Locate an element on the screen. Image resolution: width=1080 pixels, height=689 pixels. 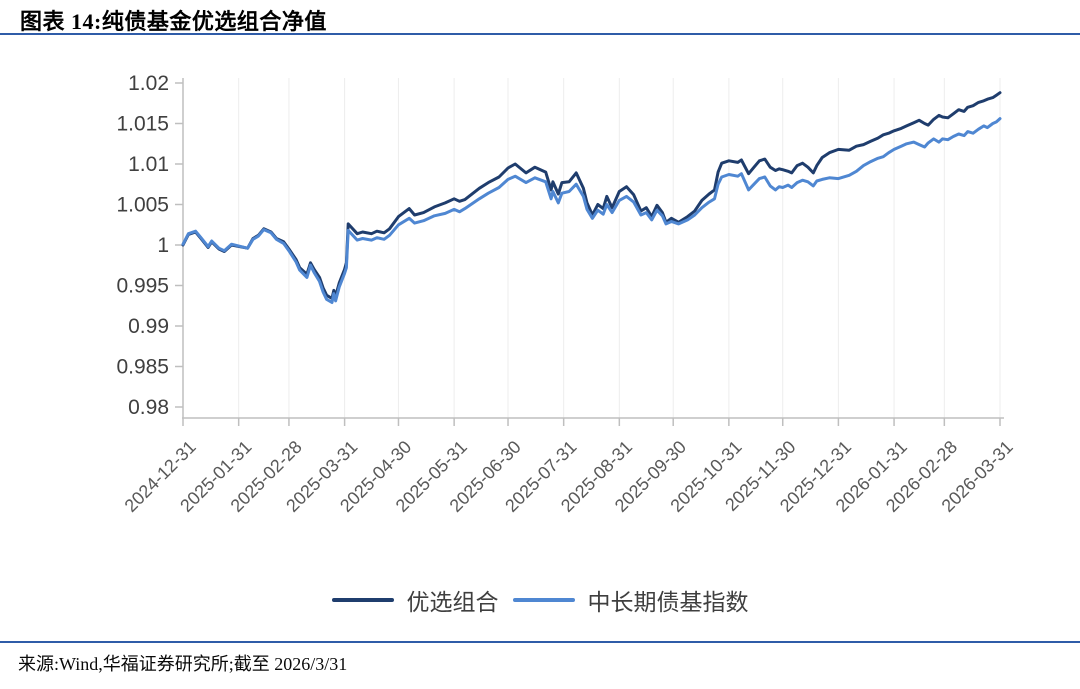
legend-swatch-portfolio is located at coordinates (362, 600).